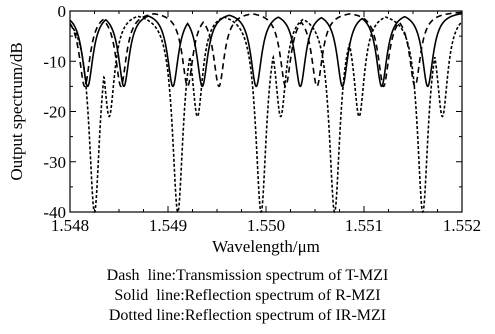 This screenshot has height=334, width=495. What do you see at coordinates (462, 225) in the screenshot?
I see `x-tick-label: 1.552` at bounding box center [462, 225].